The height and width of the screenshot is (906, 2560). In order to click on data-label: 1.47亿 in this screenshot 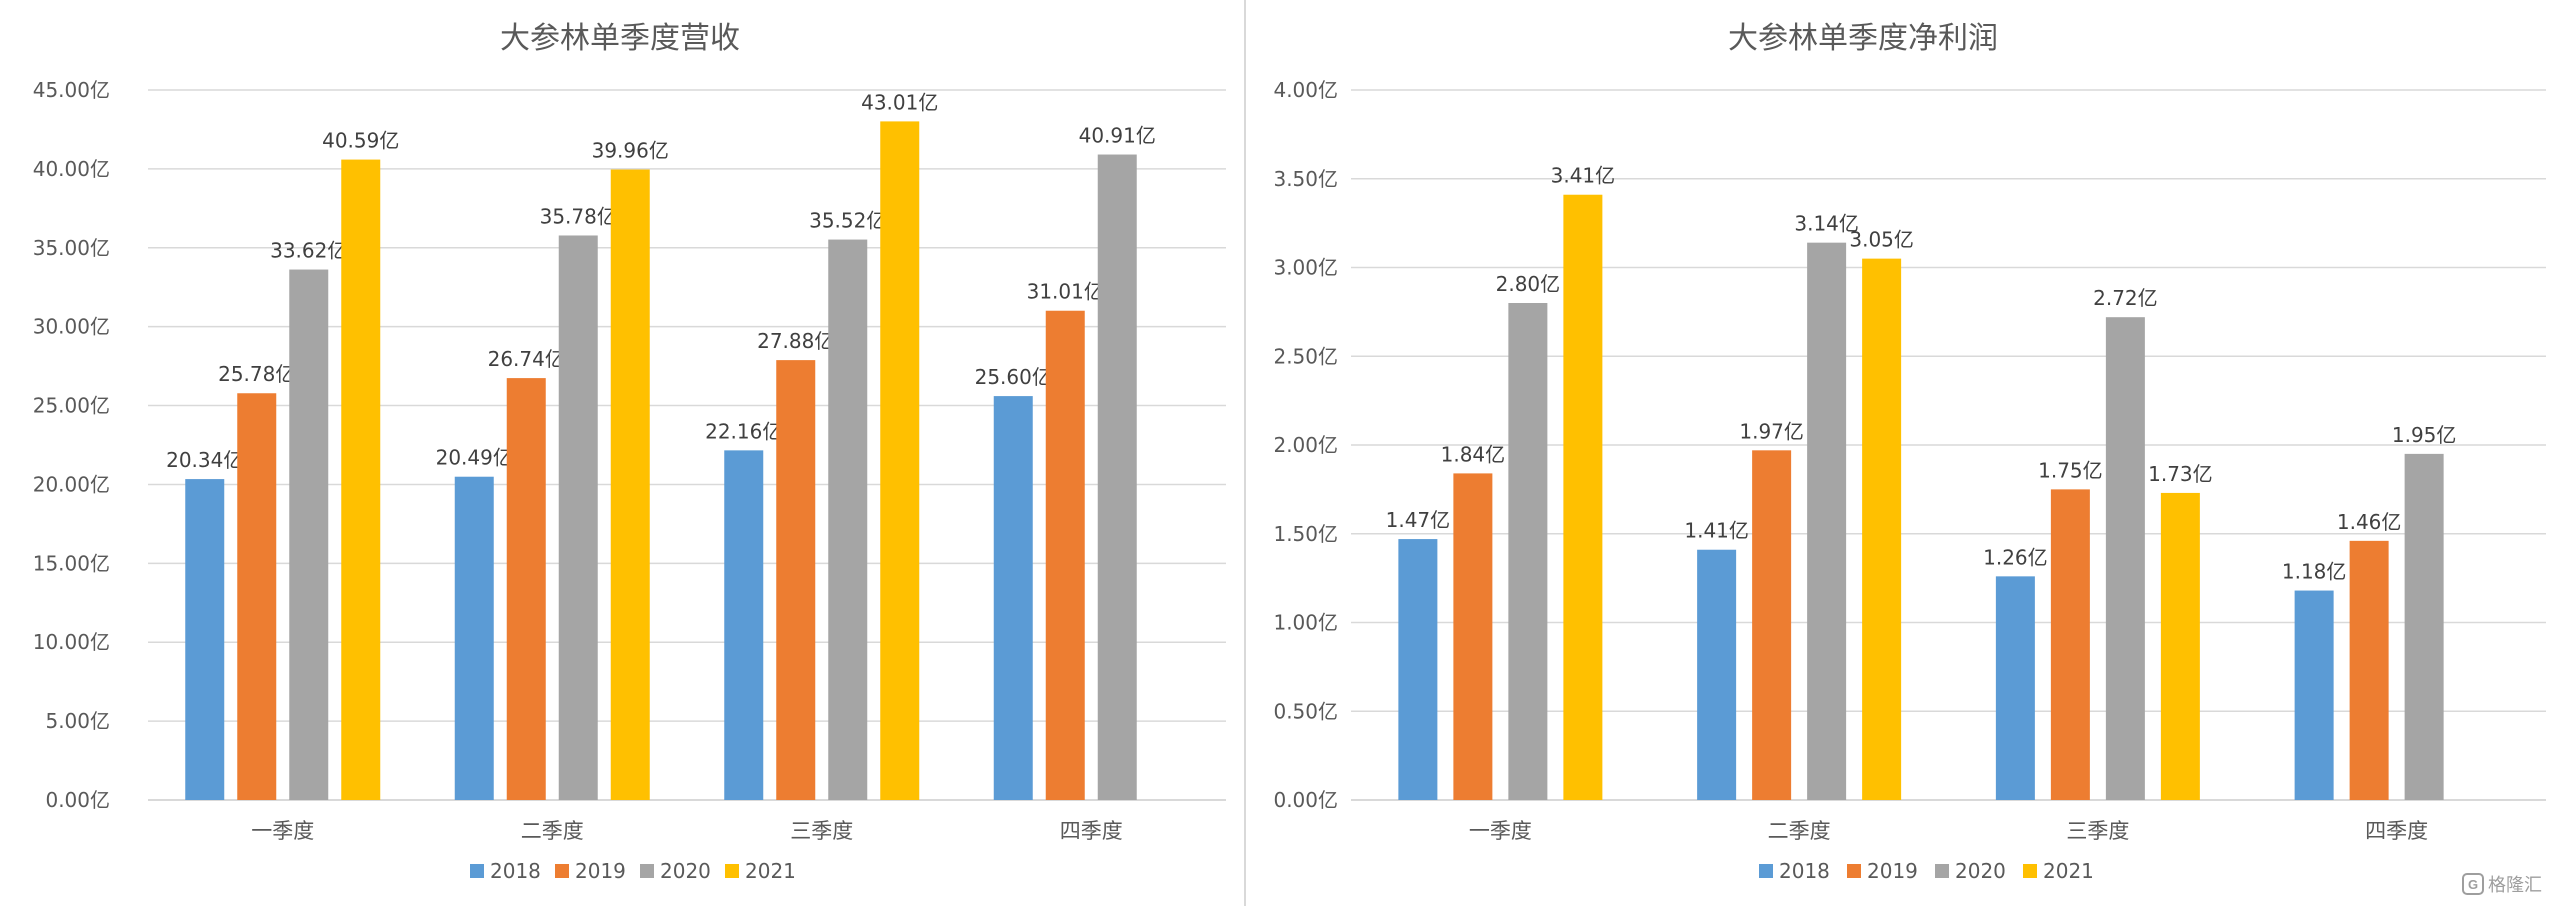, I will do `click(1418, 520)`.